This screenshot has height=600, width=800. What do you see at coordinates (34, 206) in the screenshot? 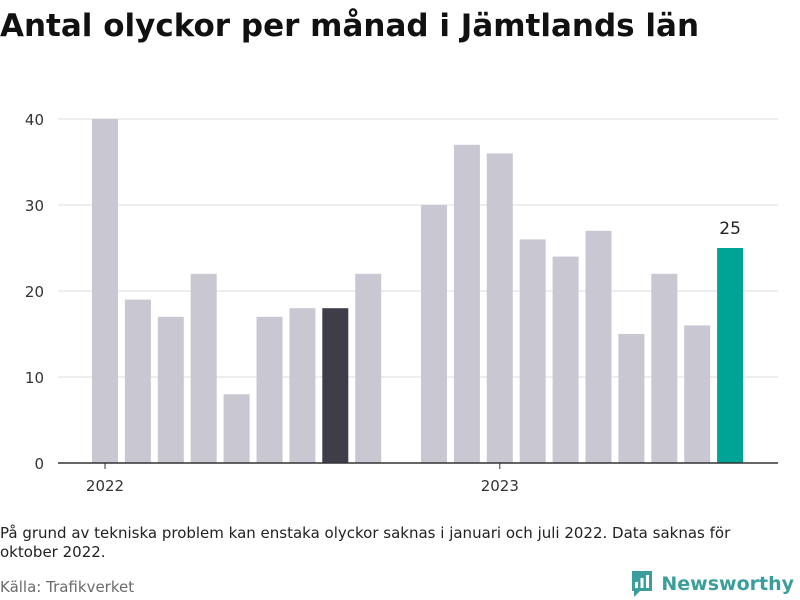
I see `y-tick-label: 30` at bounding box center [34, 206].